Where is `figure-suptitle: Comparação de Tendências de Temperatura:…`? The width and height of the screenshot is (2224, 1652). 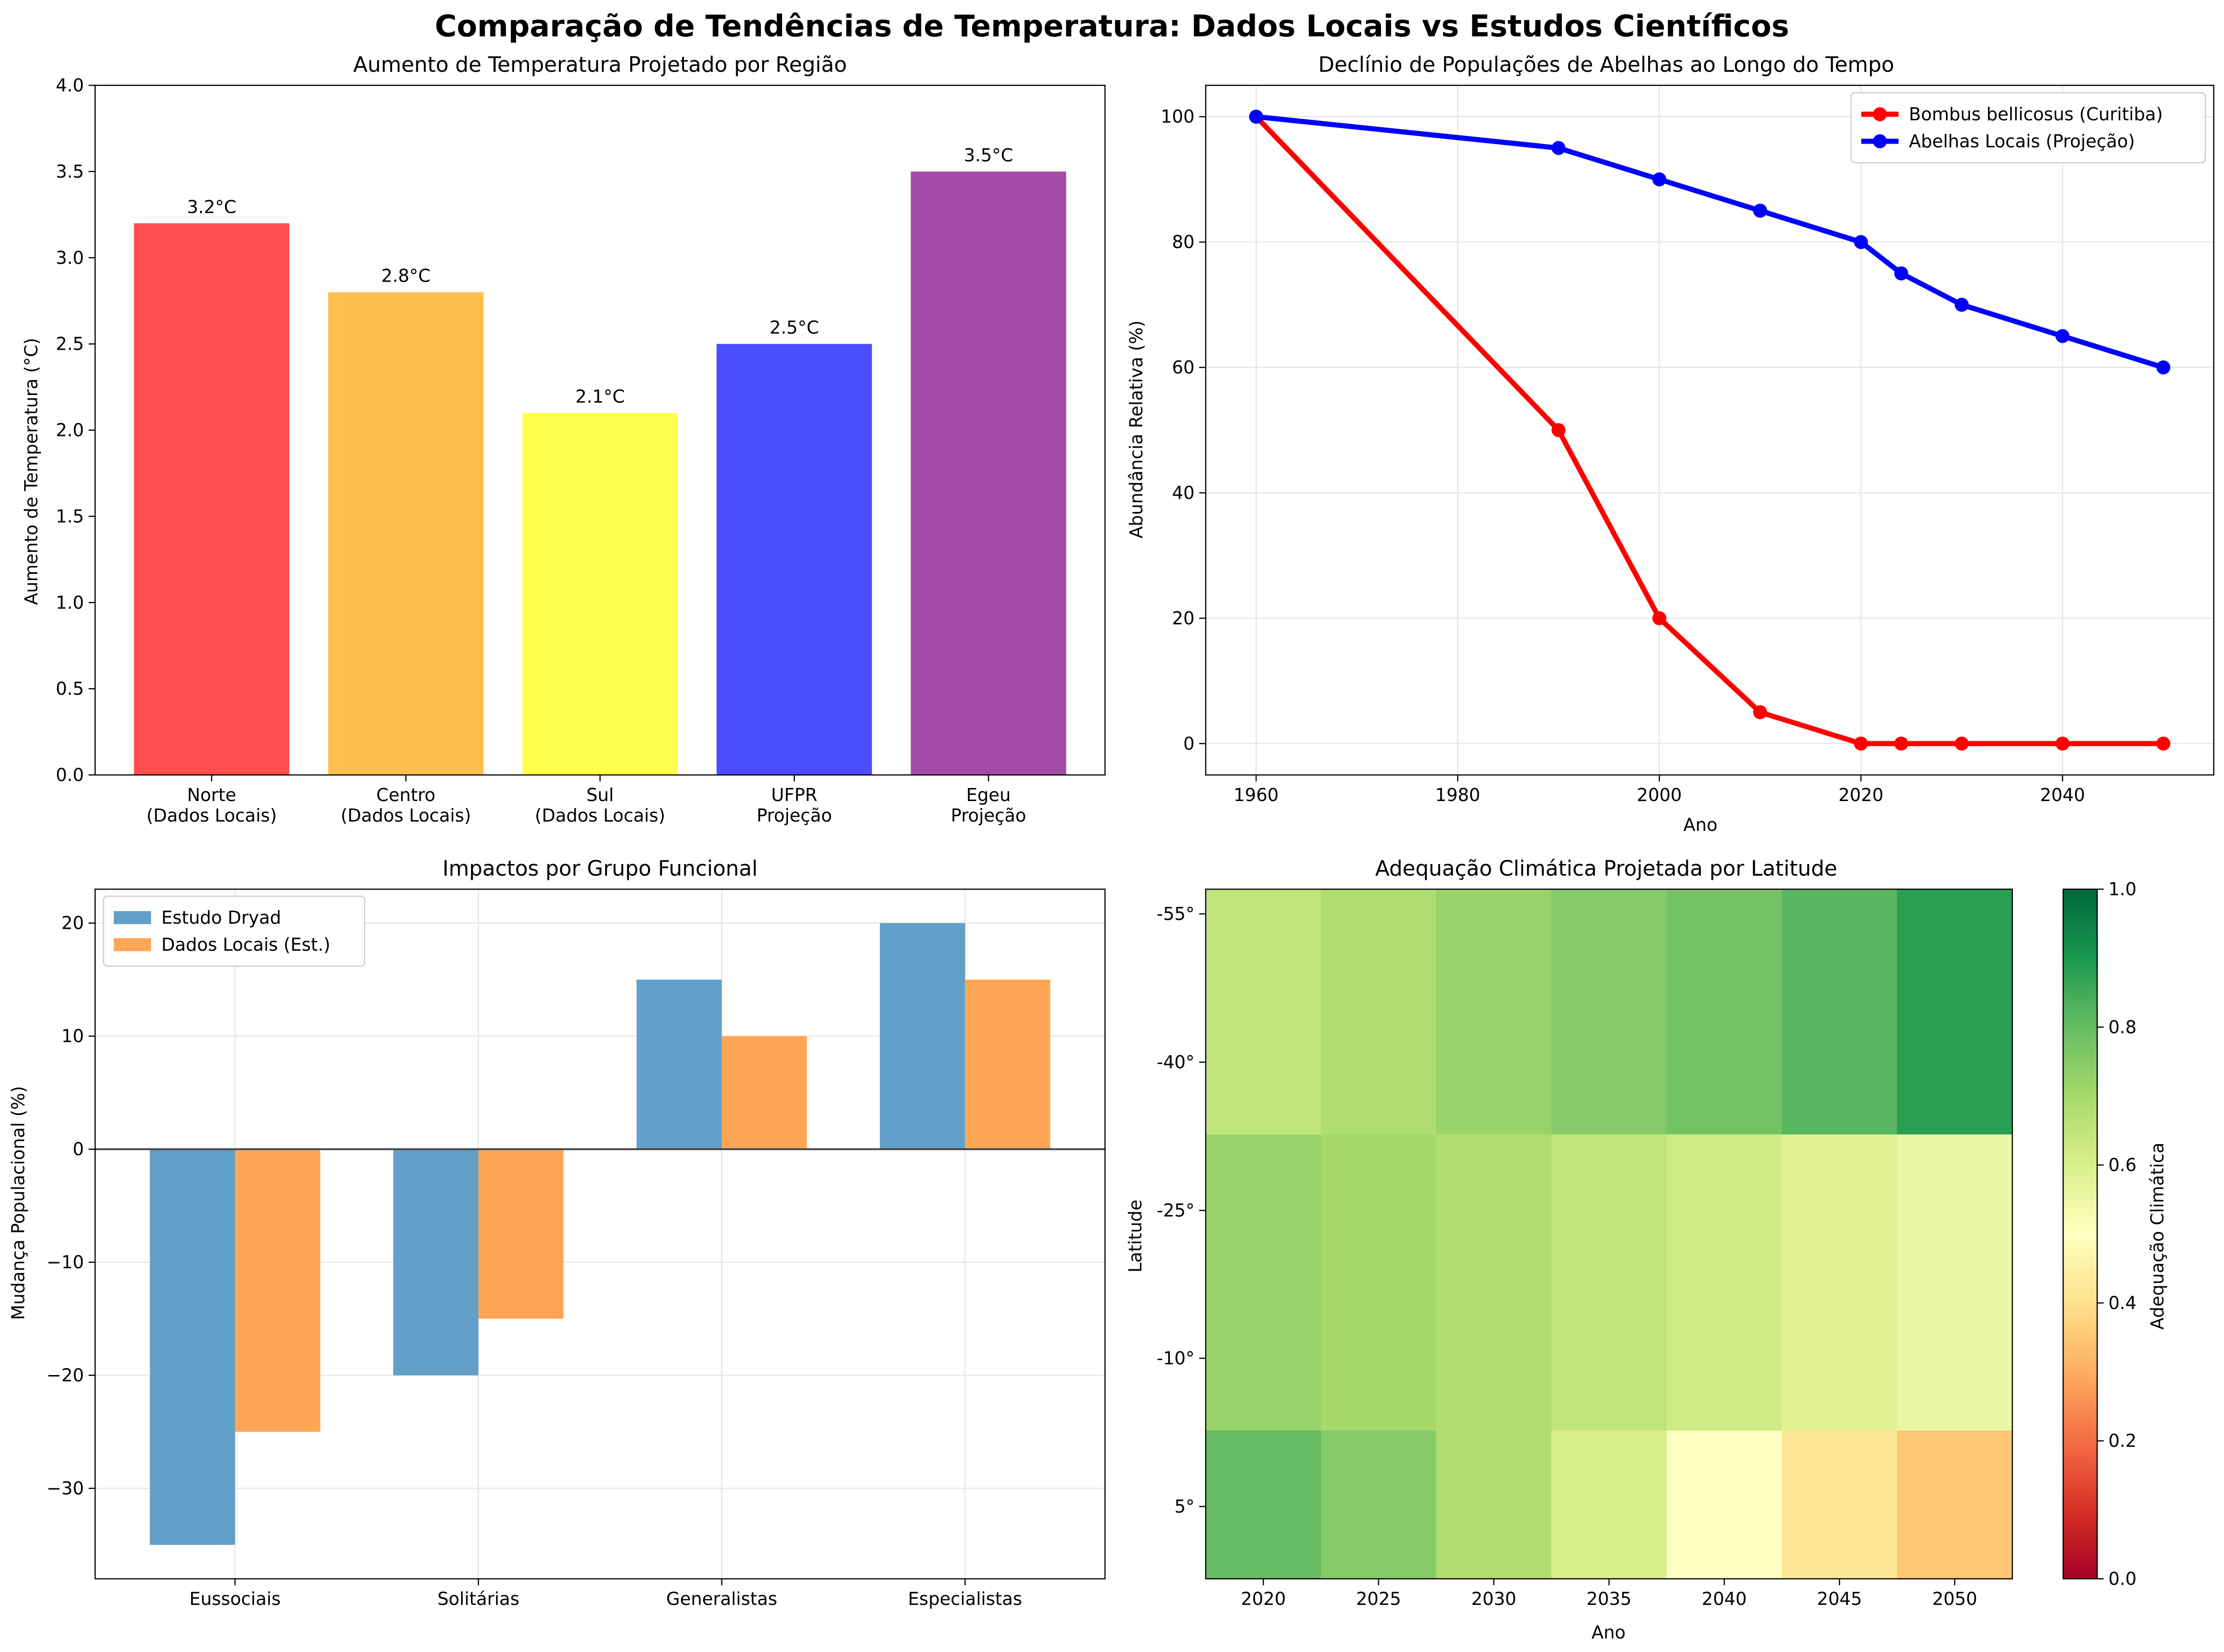
figure-suptitle: Comparação de Tendências de Temperatura:… is located at coordinates (1112, 26).